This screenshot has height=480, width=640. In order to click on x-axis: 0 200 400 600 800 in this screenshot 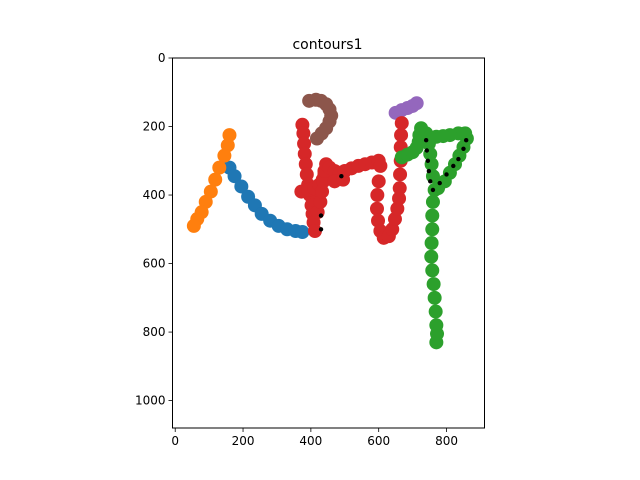, I will do `click(314, 438)`.